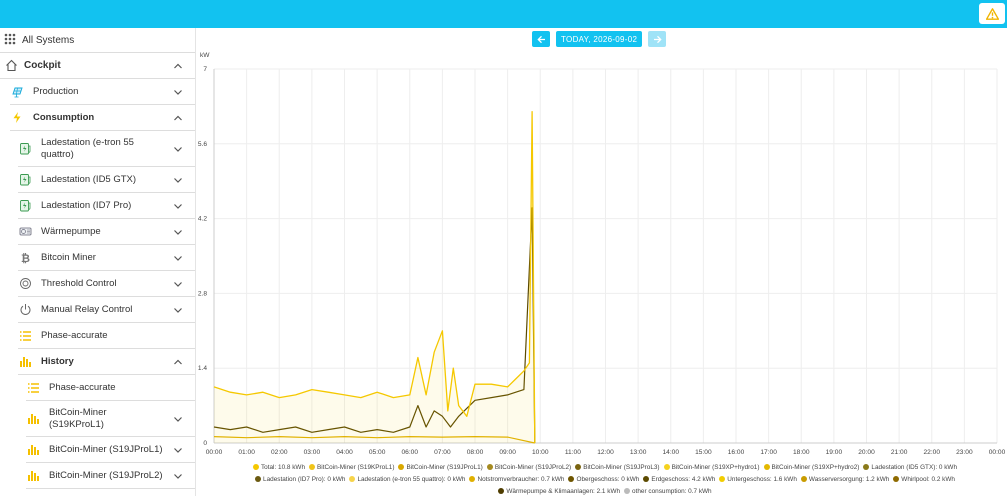 The height and width of the screenshot is (496, 1007). Describe the element at coordinates (278, 468) in the screenshot. I see `legend-item: Total: 10.8 kWh` at that location.